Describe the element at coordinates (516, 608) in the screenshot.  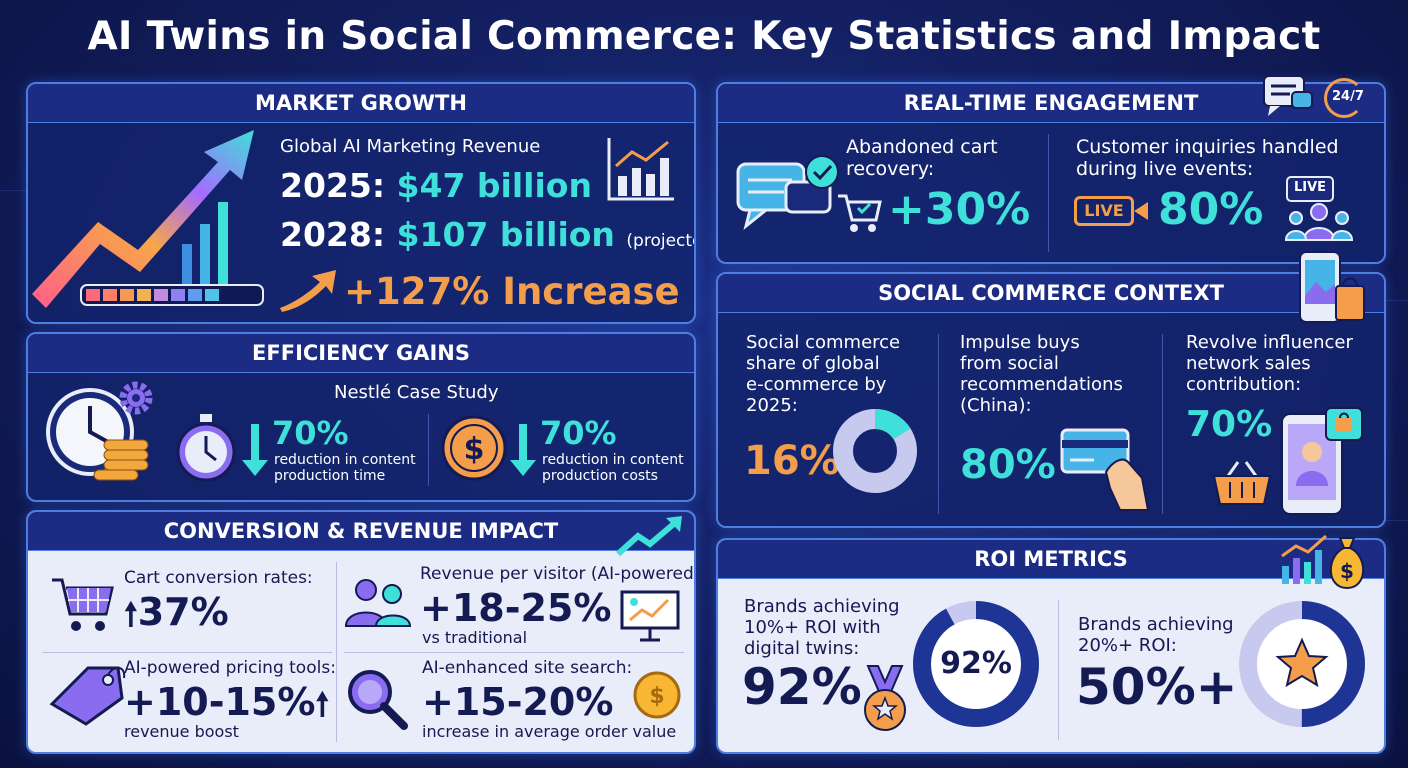
I see `rpv-value: +18-25%` at that location.